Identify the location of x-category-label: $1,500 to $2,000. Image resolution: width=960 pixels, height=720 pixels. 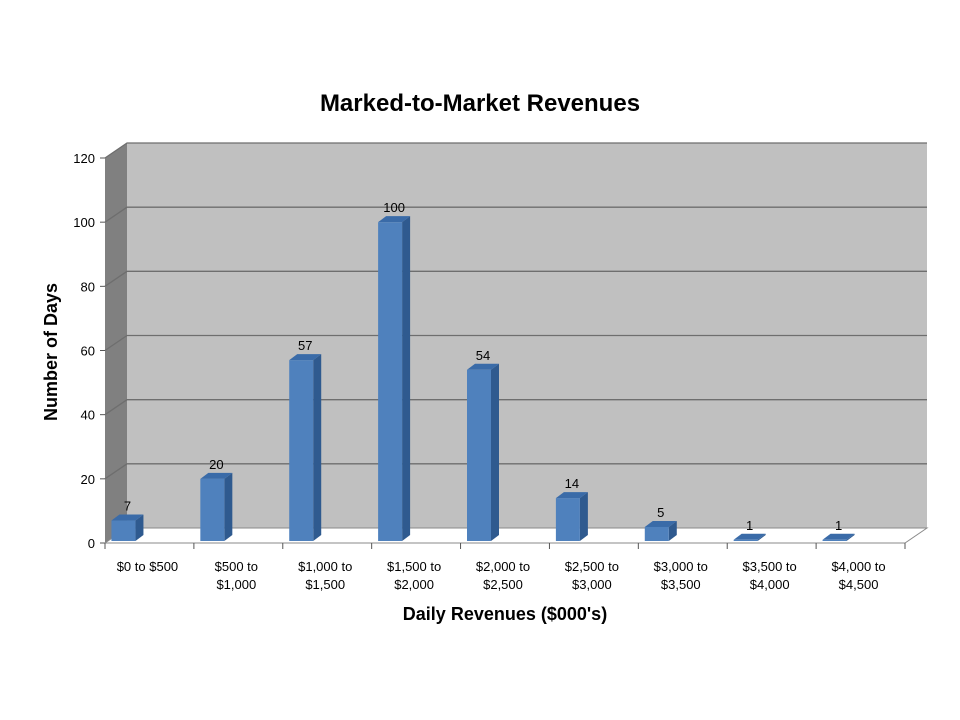
(414, 575).